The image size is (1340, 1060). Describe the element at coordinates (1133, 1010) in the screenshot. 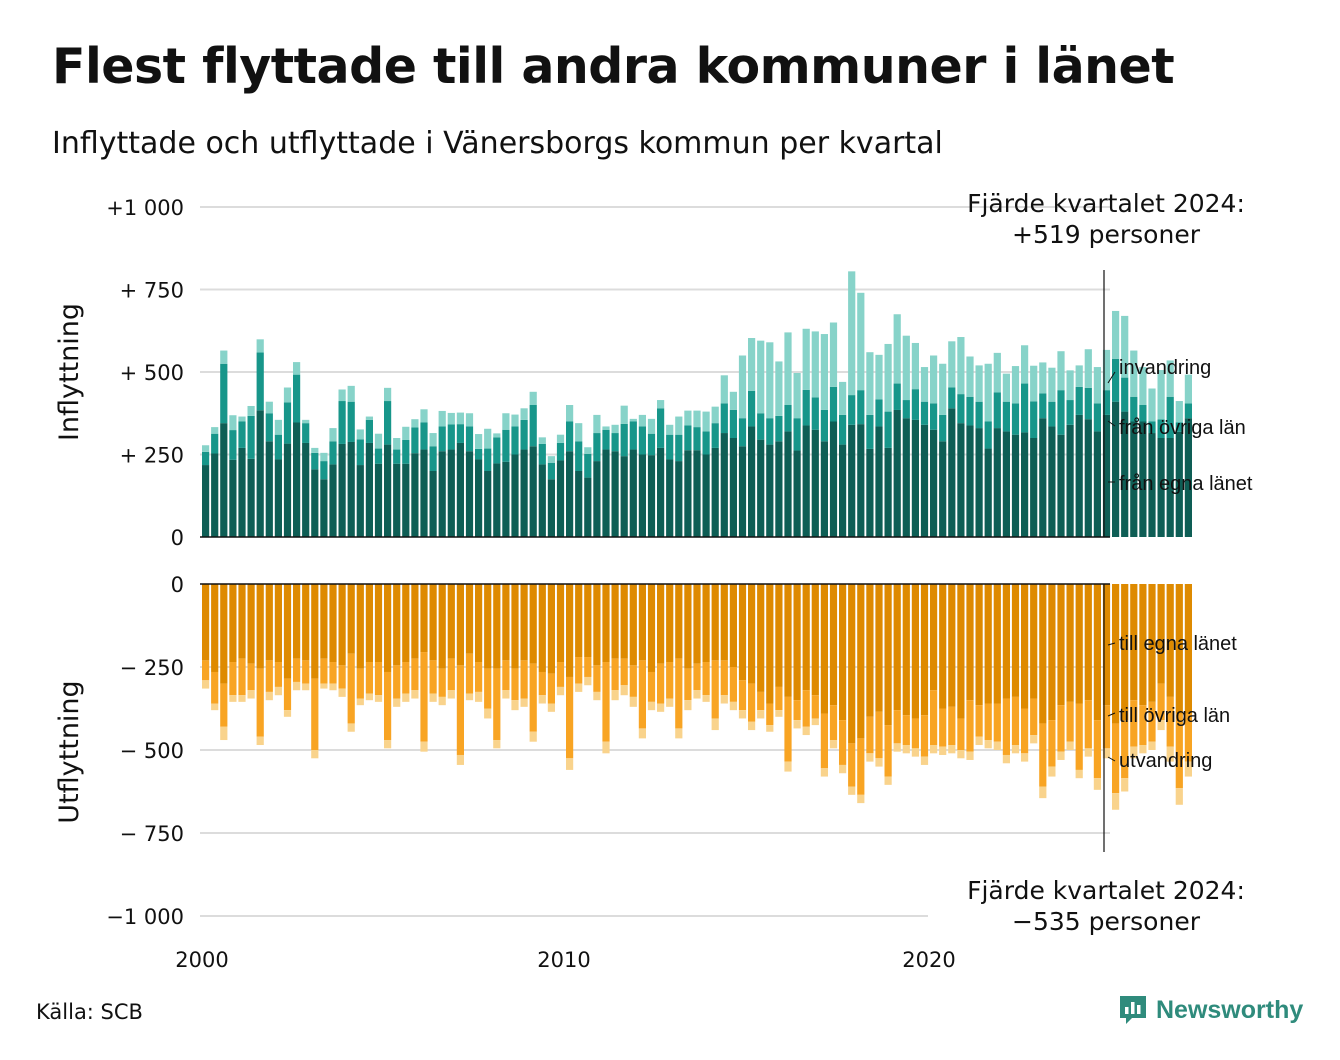

I see `newsworthy-logo-icon` at that location.